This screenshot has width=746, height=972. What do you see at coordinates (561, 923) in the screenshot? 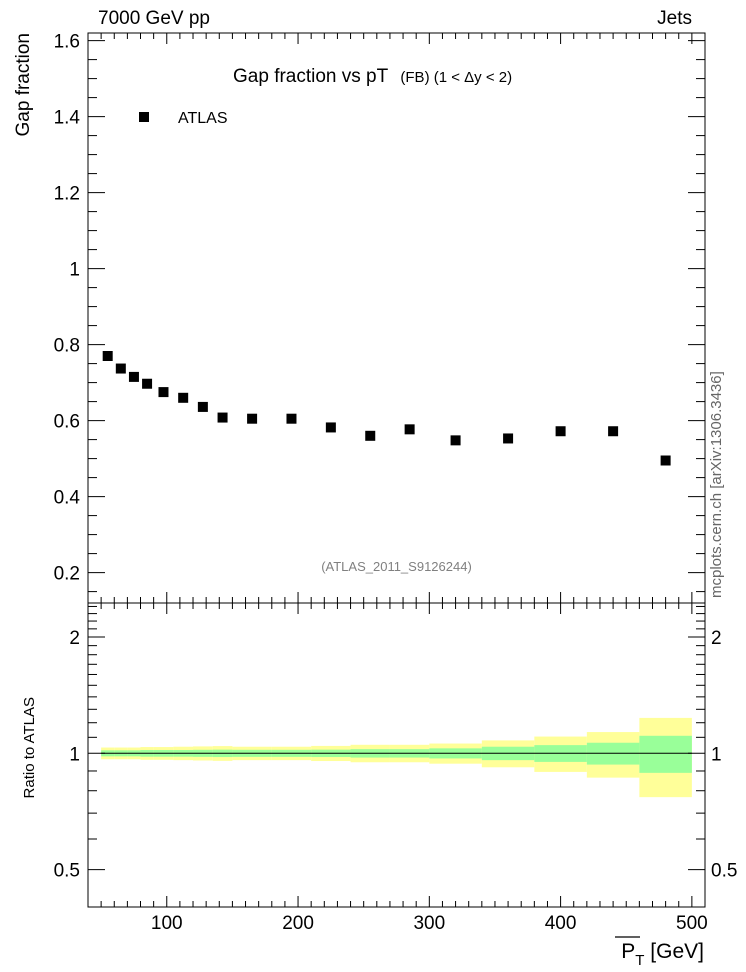
I see `ratio-xtick-label: 400` at bounding box center [561, 923].